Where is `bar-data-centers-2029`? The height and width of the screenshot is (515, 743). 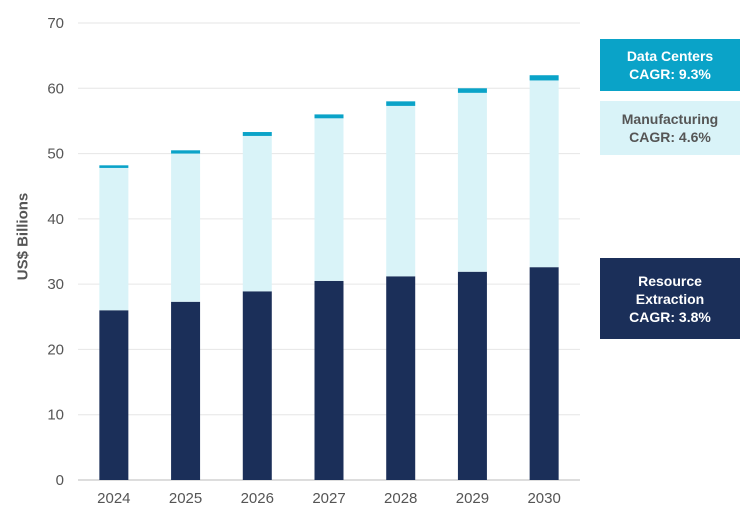
bar-data-centers-2029 is located at coordinates (472, 90).